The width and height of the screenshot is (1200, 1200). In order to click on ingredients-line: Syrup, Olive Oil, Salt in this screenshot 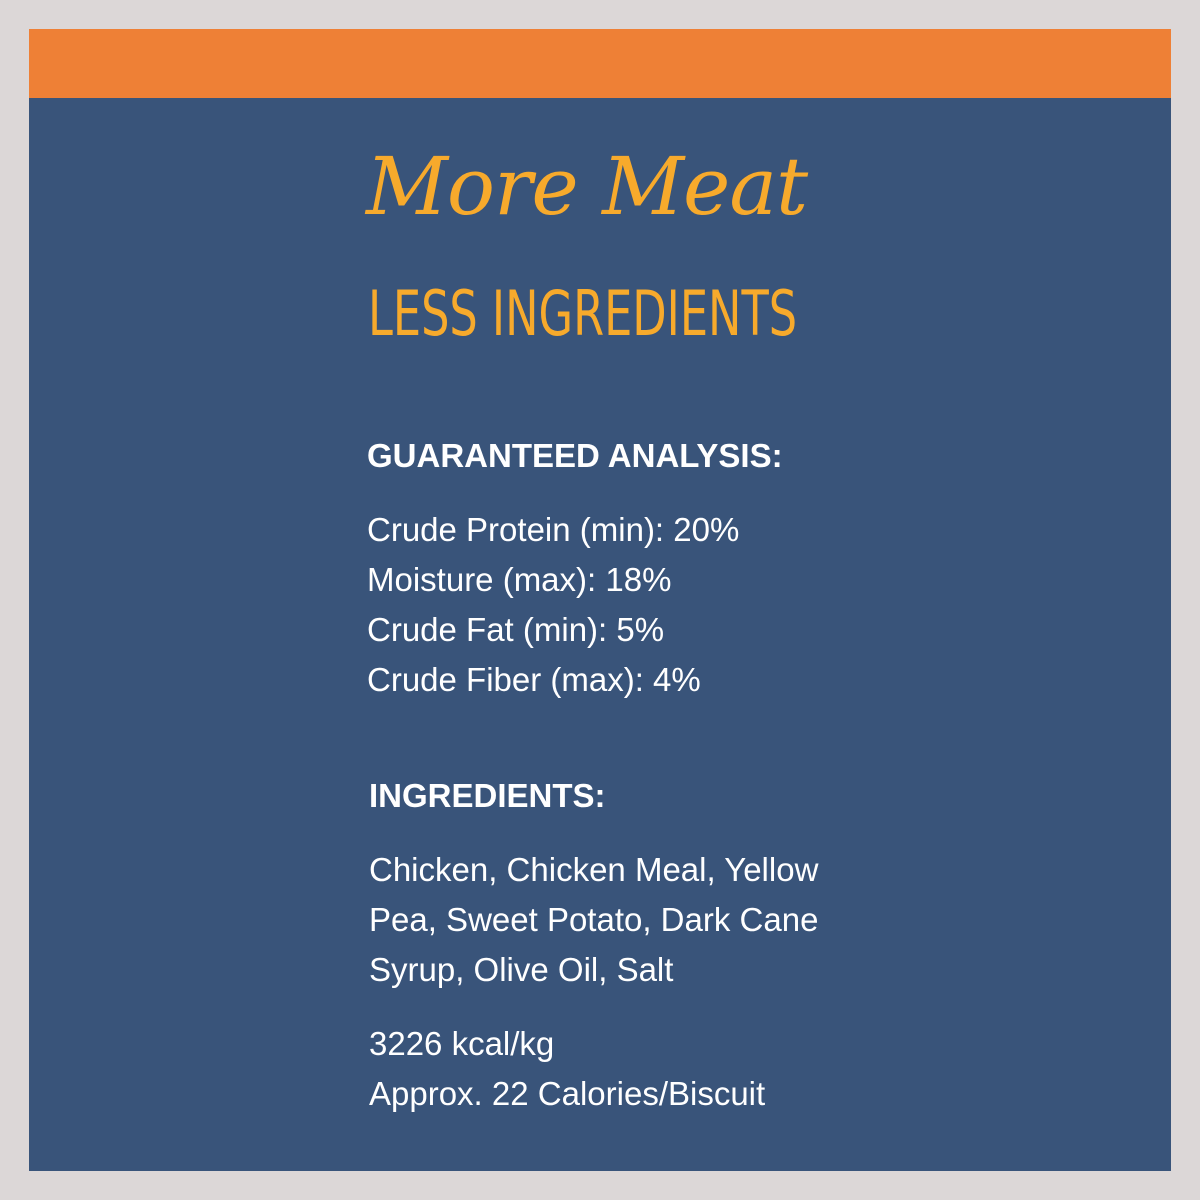, I will do `click(521, 969)`.